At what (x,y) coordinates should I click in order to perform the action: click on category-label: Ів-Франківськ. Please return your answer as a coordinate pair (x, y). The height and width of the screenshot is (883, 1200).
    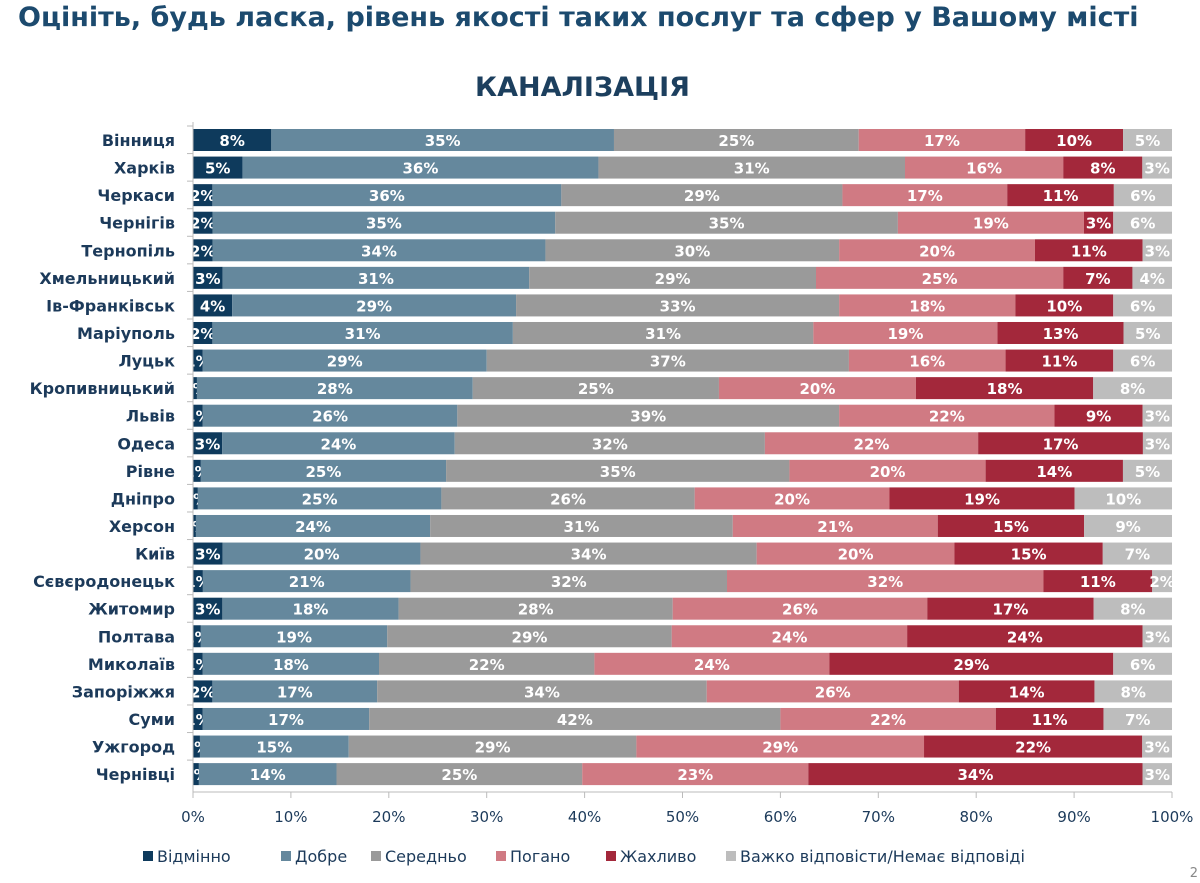
    Looking at the image, I should click on (110, 305).